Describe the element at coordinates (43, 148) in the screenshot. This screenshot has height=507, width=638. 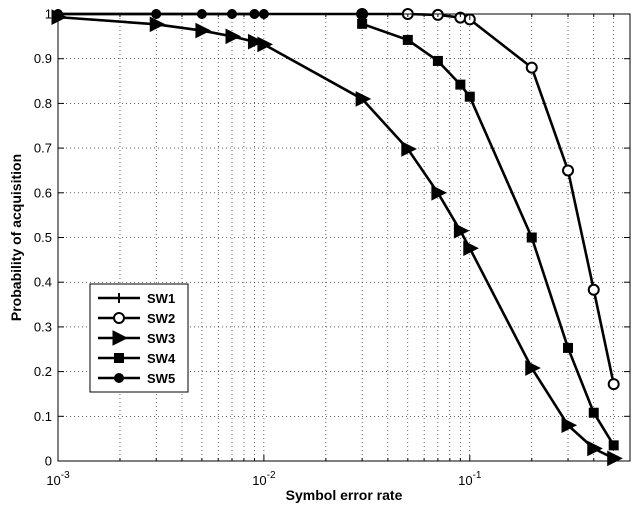
I see `y-tick-label: 0.7` at that location.